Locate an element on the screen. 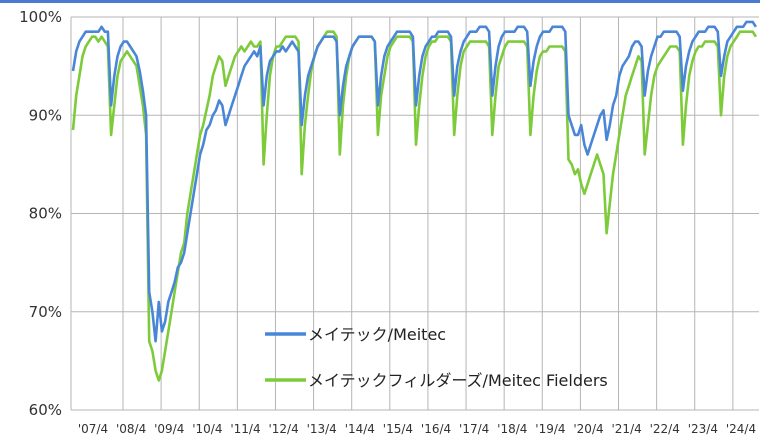  x-tick-label: '08/4 is located at coordinates (131, 429).